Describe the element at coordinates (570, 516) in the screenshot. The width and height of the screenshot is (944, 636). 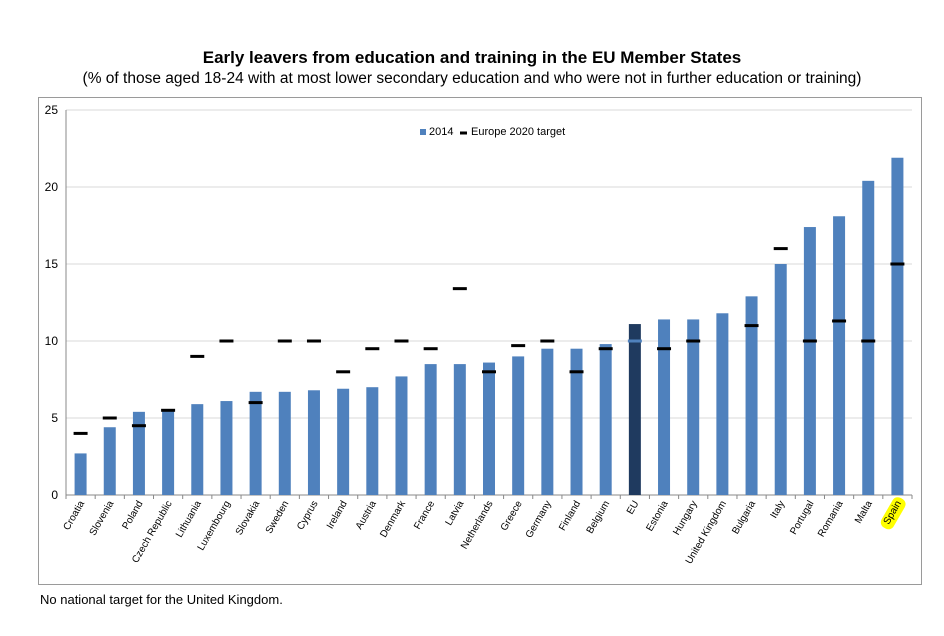
I see `x-tick-label: Finland` at that location.